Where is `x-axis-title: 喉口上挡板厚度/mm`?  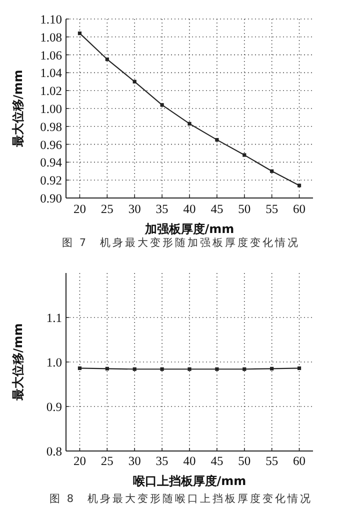 x-axis-title: 喉口上挡板厚度/mm is located at coordinates (189, 481).